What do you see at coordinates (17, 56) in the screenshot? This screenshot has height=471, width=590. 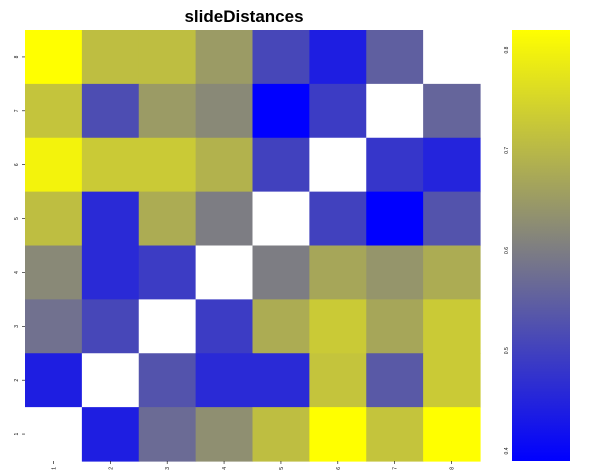 I see `y-tick-label: 8` at bounding box center [17, 56].